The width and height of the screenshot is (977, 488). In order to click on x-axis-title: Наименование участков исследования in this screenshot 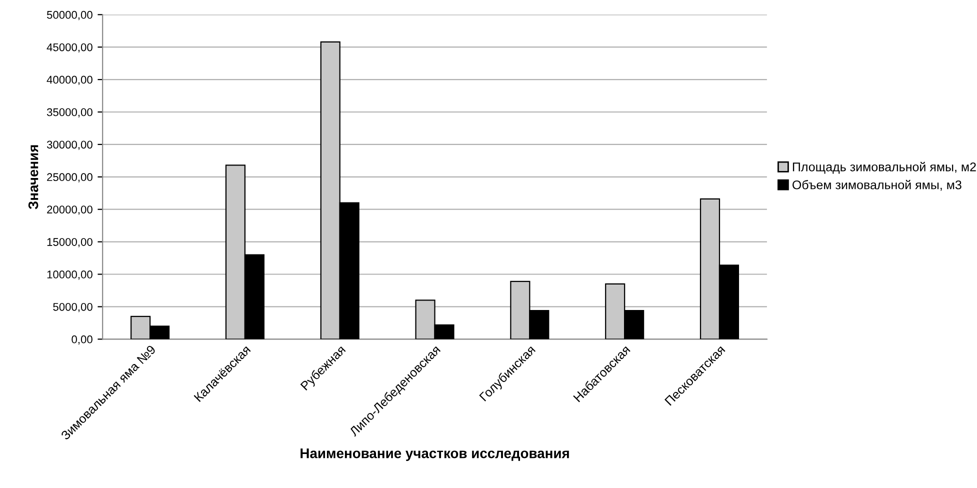, I will do `click(434, 454)`.